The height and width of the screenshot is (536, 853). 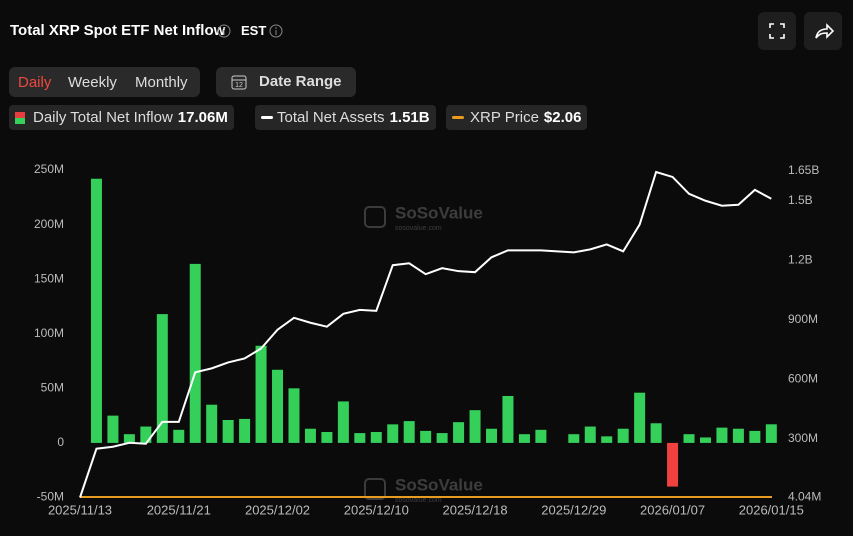 I want to click on x-tick-label: 2026/01/07, so click(x=672, y=509).